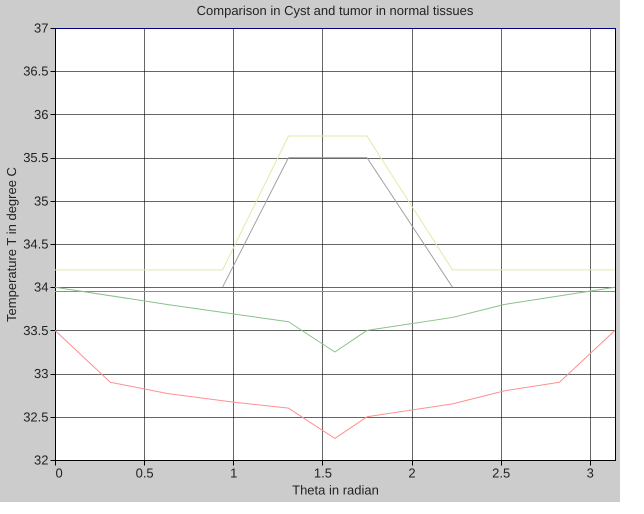 The width and height of the screenshot is (644, 514). I want to click on y-tick-label: 35.5, so click(35, 158).